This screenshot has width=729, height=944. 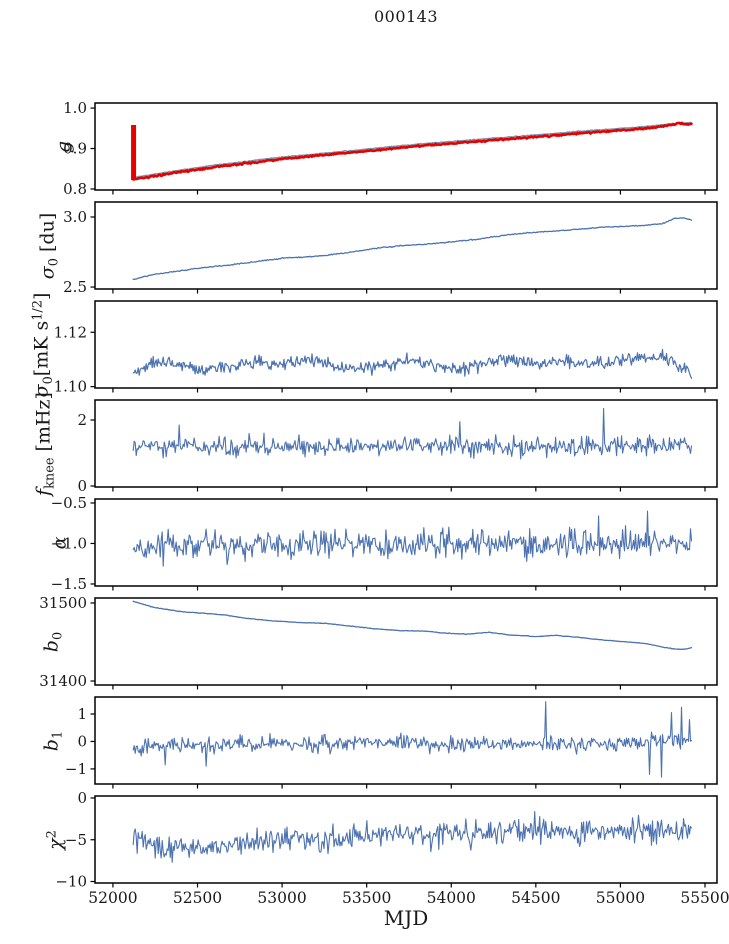 I want to click on x-axis-label: MJD, so click(x=406, y=918).